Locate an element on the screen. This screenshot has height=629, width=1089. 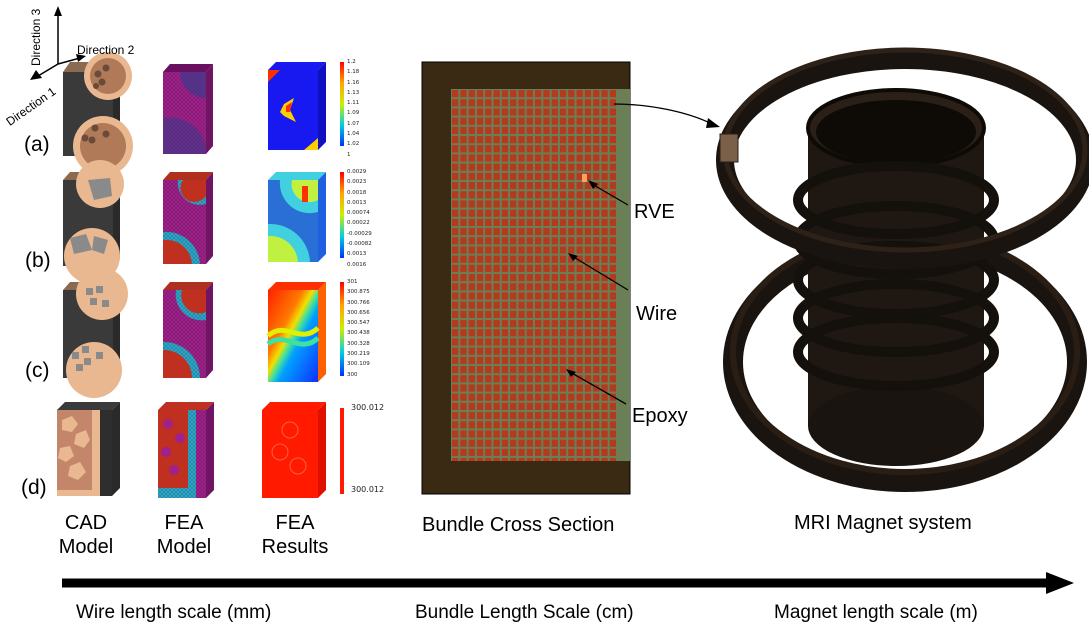
bundle-arrowheads is located at coordinates (582, 278).